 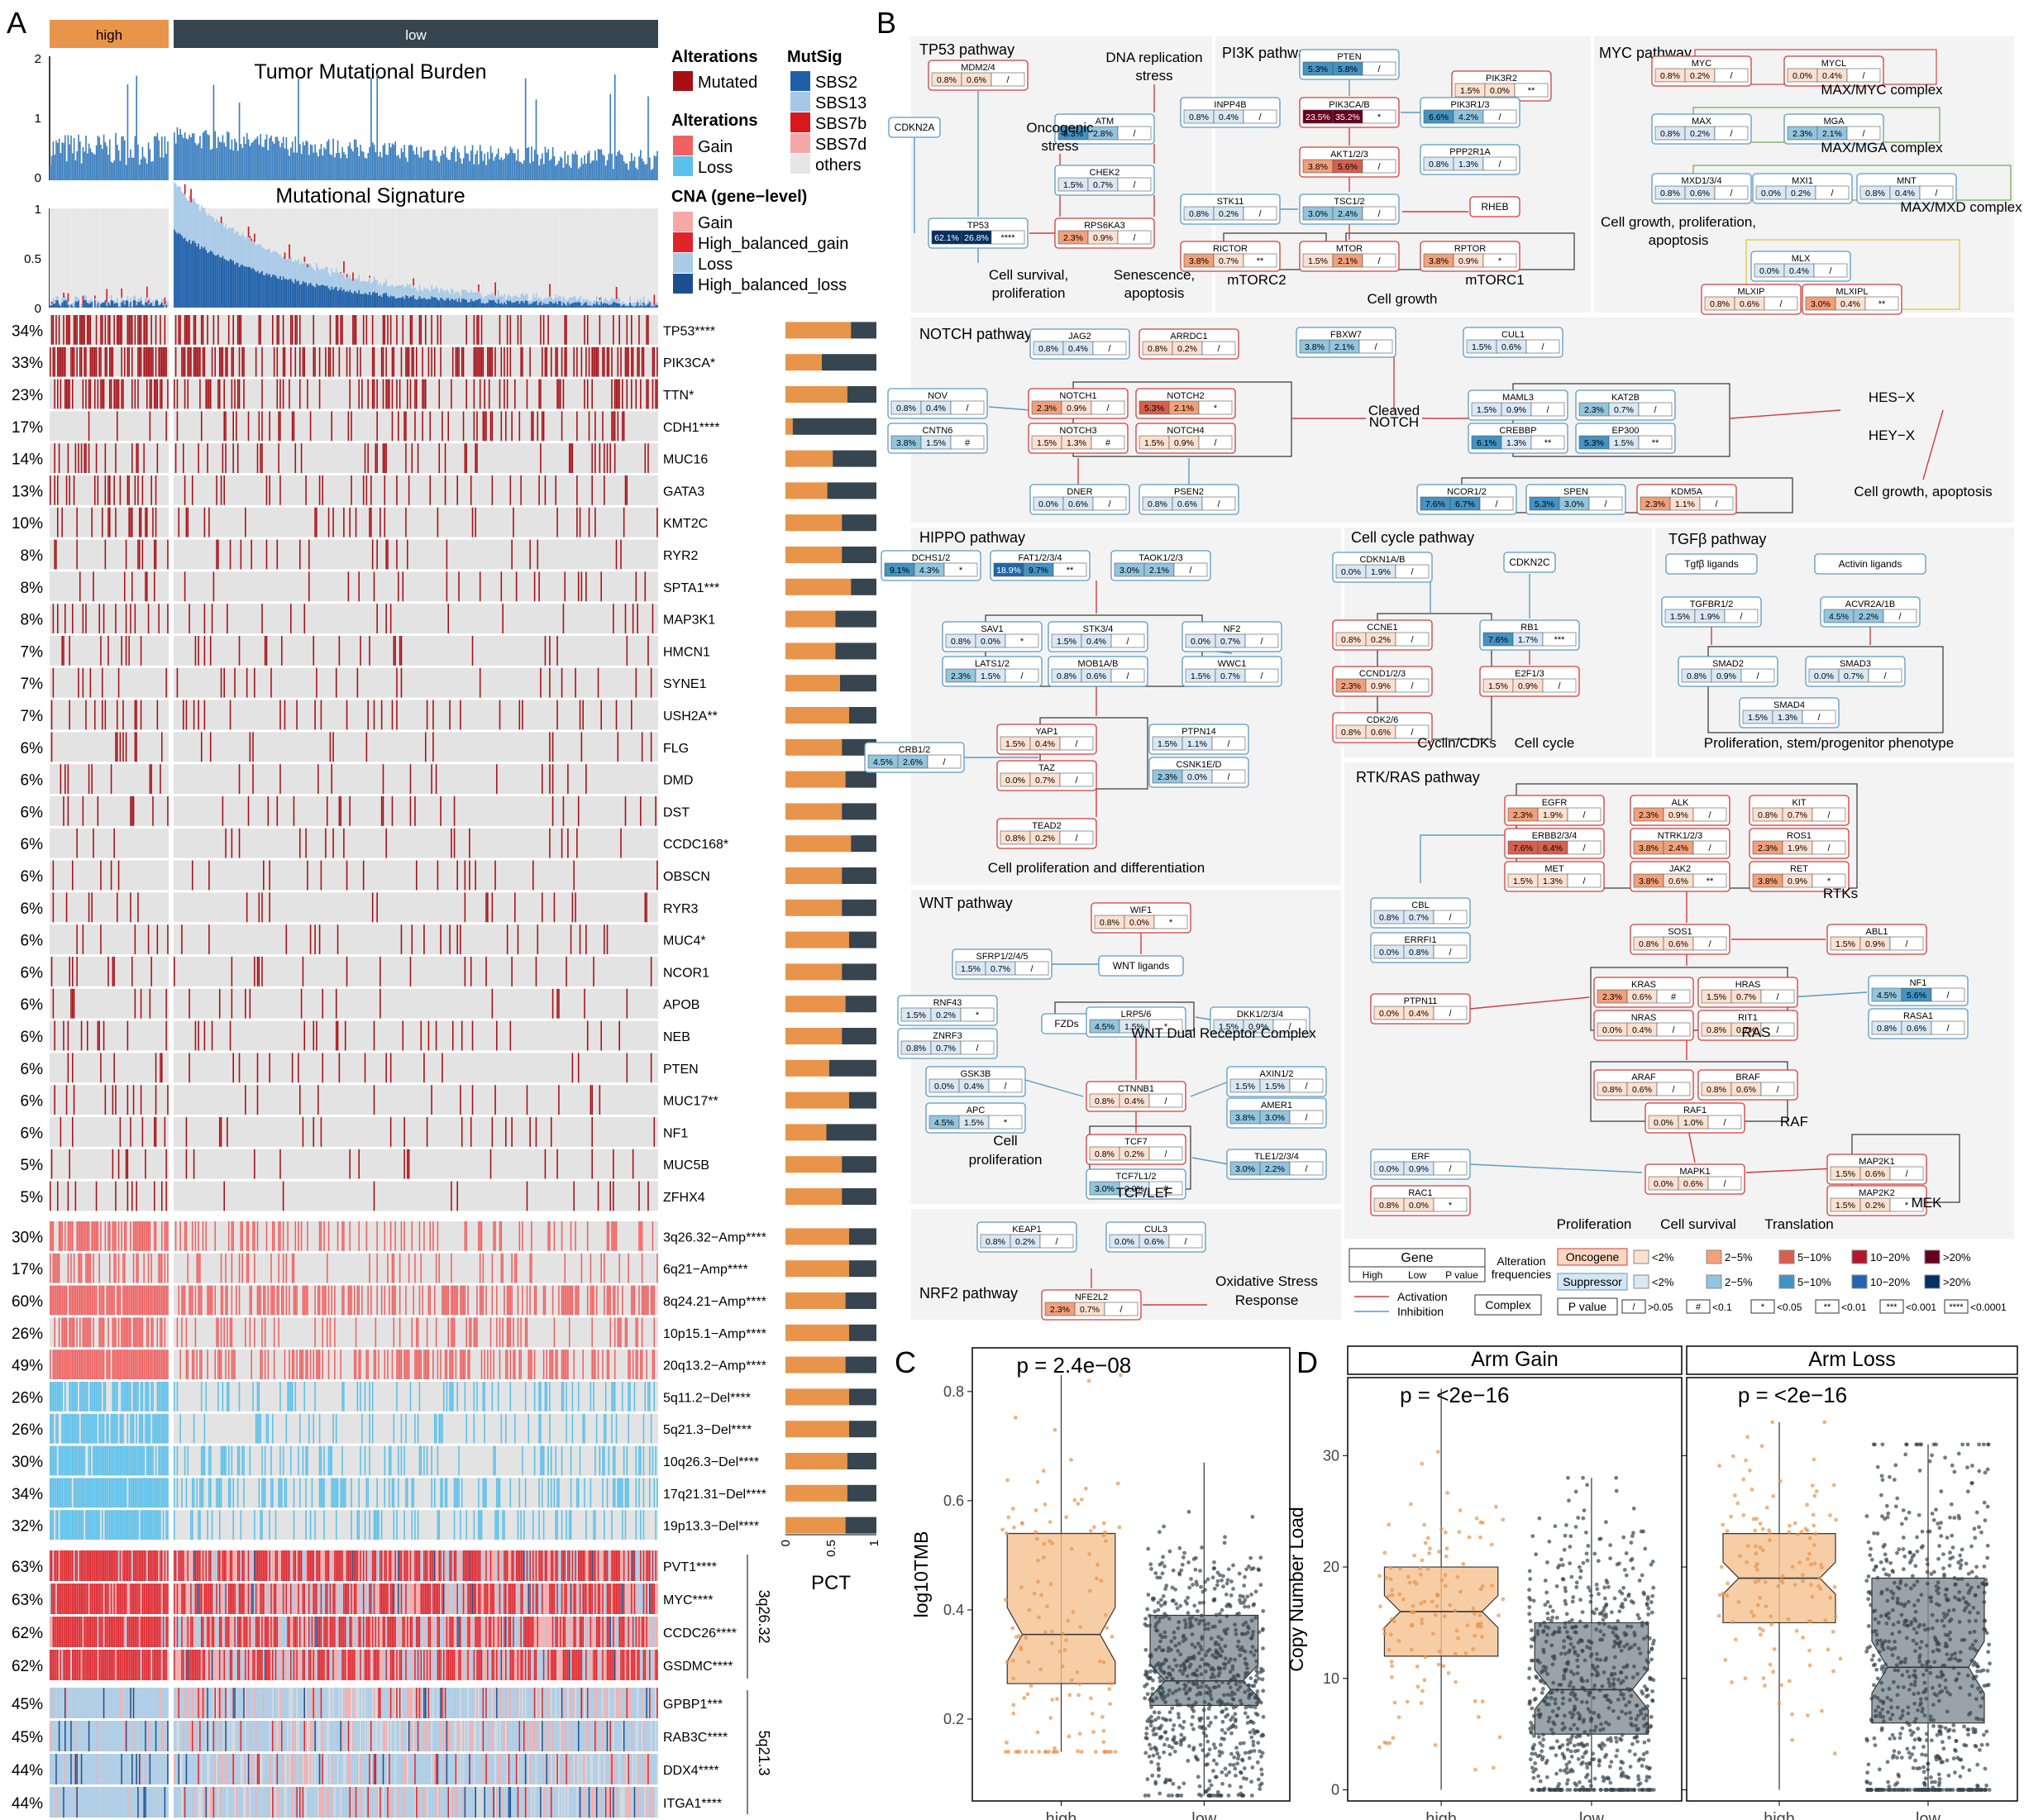 What do you see at coordinates (27, 428) in the screenshot?
I see `mutation-pct: 17%` at bounding box center [27, 428].